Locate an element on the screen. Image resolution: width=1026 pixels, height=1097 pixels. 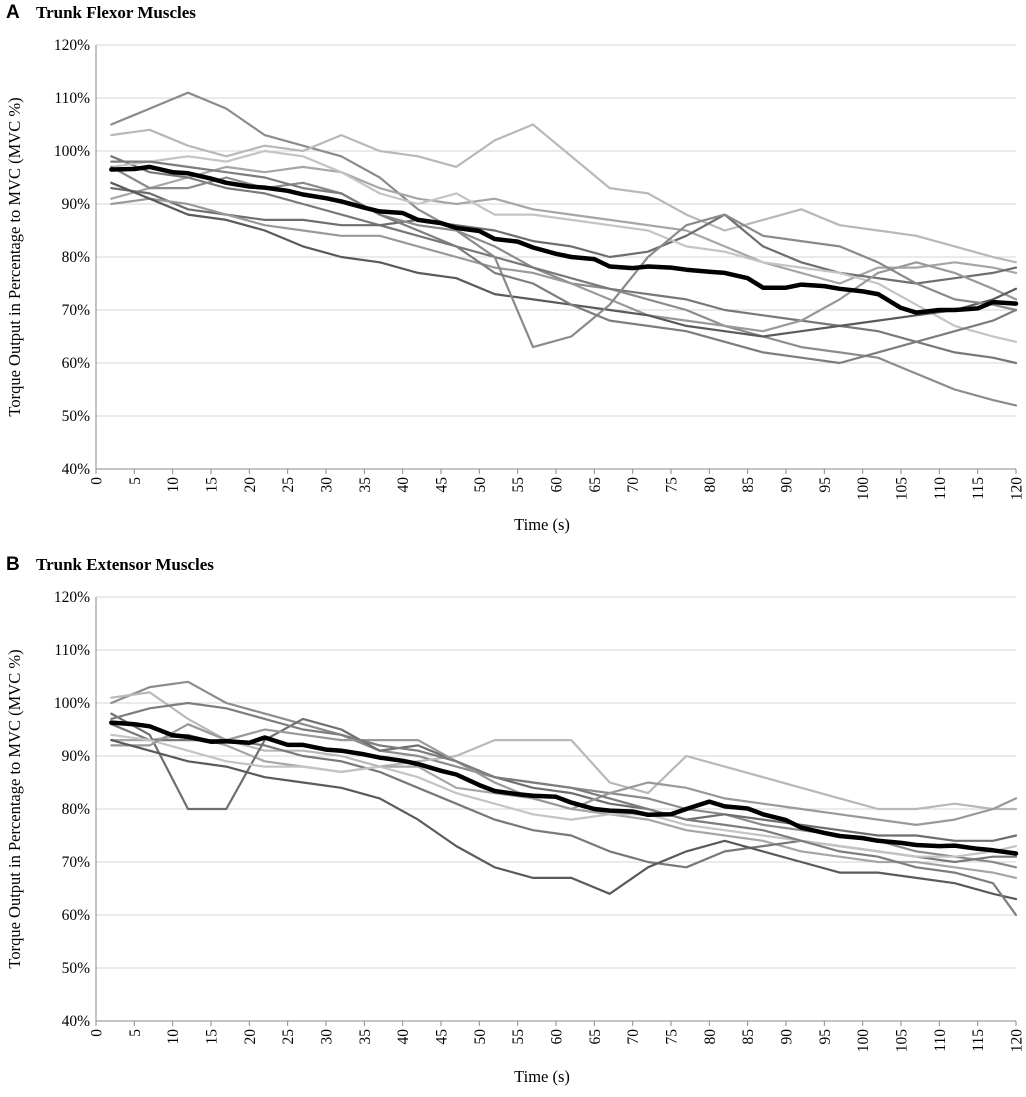
panel-a-title: Trunk Flexor Muscles is located at coordinates (116, 12).